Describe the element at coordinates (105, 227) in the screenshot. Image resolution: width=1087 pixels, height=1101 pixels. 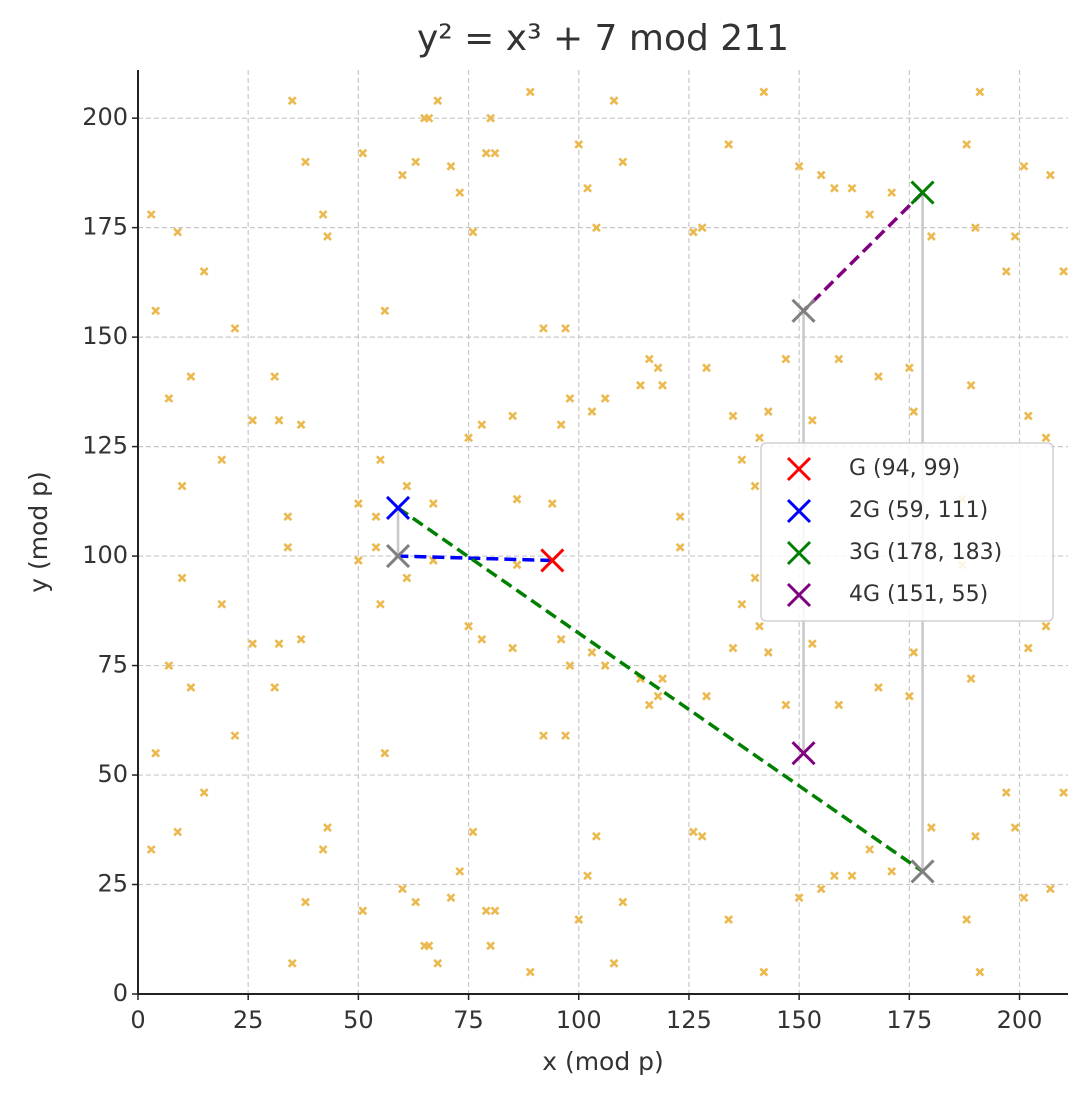
I see `y-tick-label: 175` at that location.